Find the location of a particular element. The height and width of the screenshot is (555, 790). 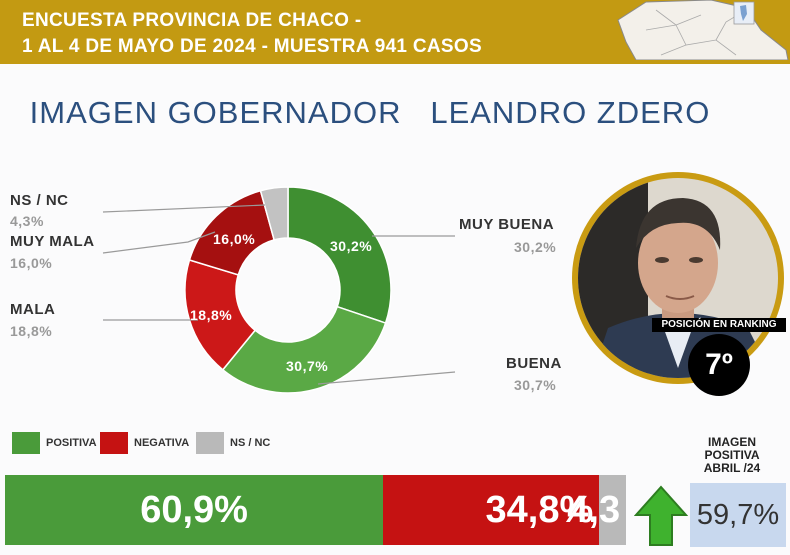

slice-value-muy-buena: 30,2% is located at coordinates (351, 246).